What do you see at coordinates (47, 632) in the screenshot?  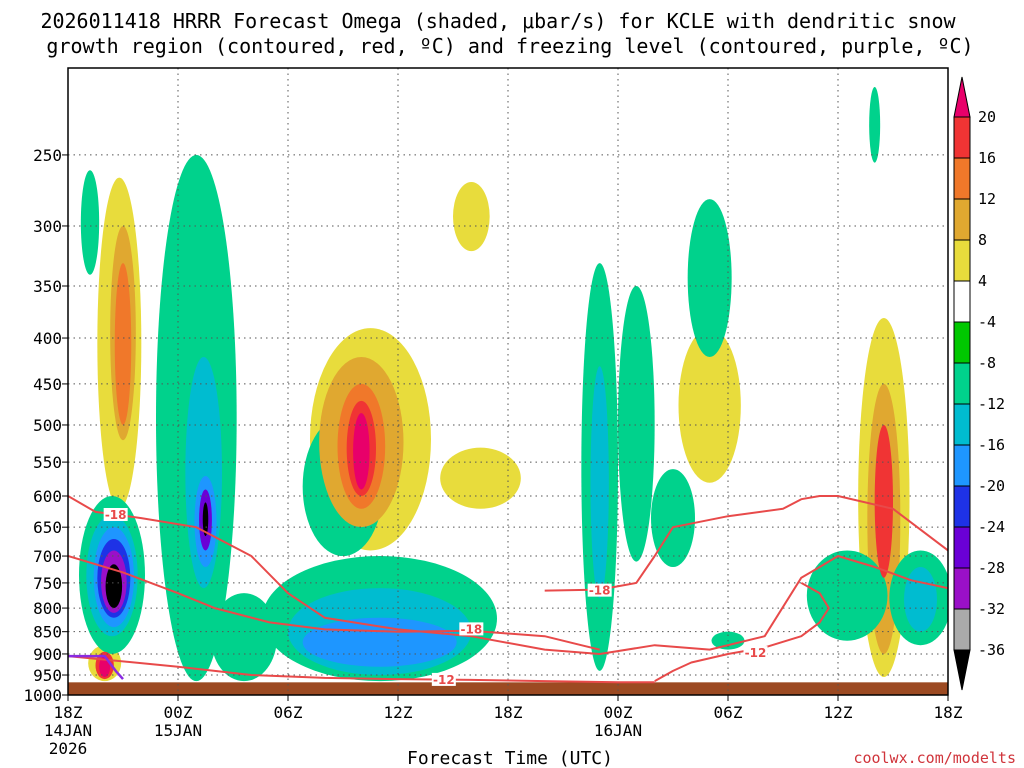 I see `y-tick-label-850: 850` at bounding box center [47, 632].